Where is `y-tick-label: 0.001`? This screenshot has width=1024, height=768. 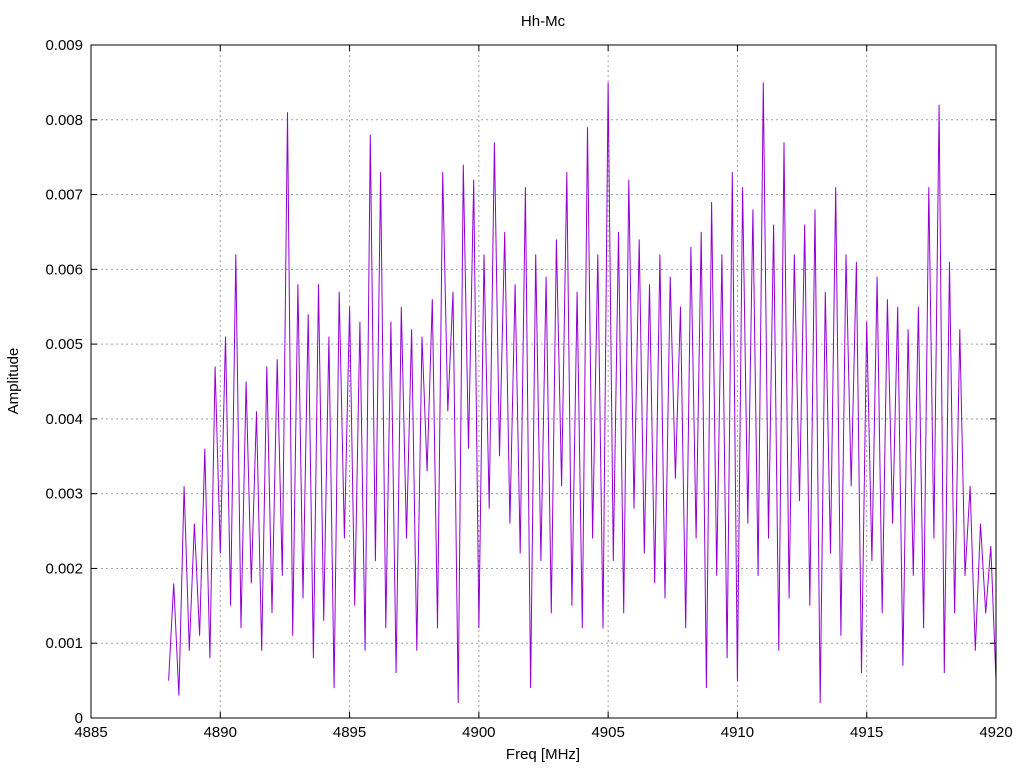
y-tick-label: 0.001 is located at coordinates (64, 643).